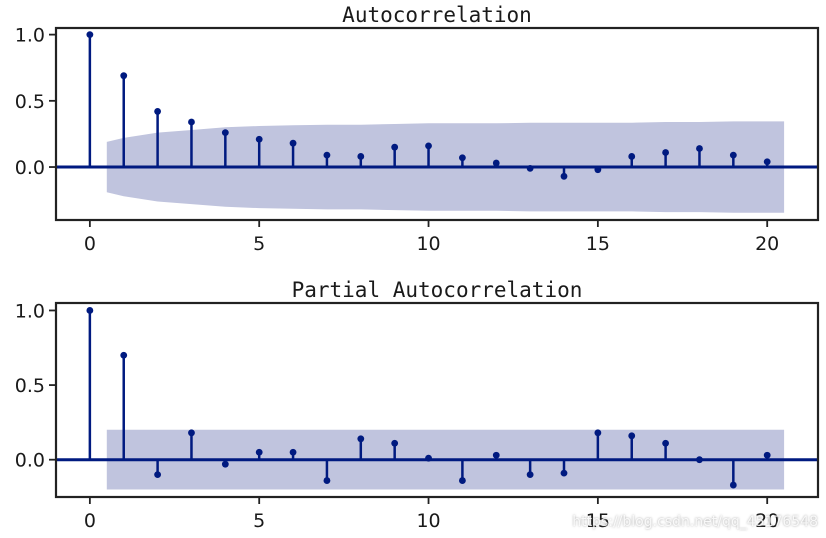 The height and width of the screenshot is (538, 826). Describe the element at coordinates (695, 522) in the screenshot. I see `watermark-text: https://blog.csdn.net/qq_45176548` at that location.